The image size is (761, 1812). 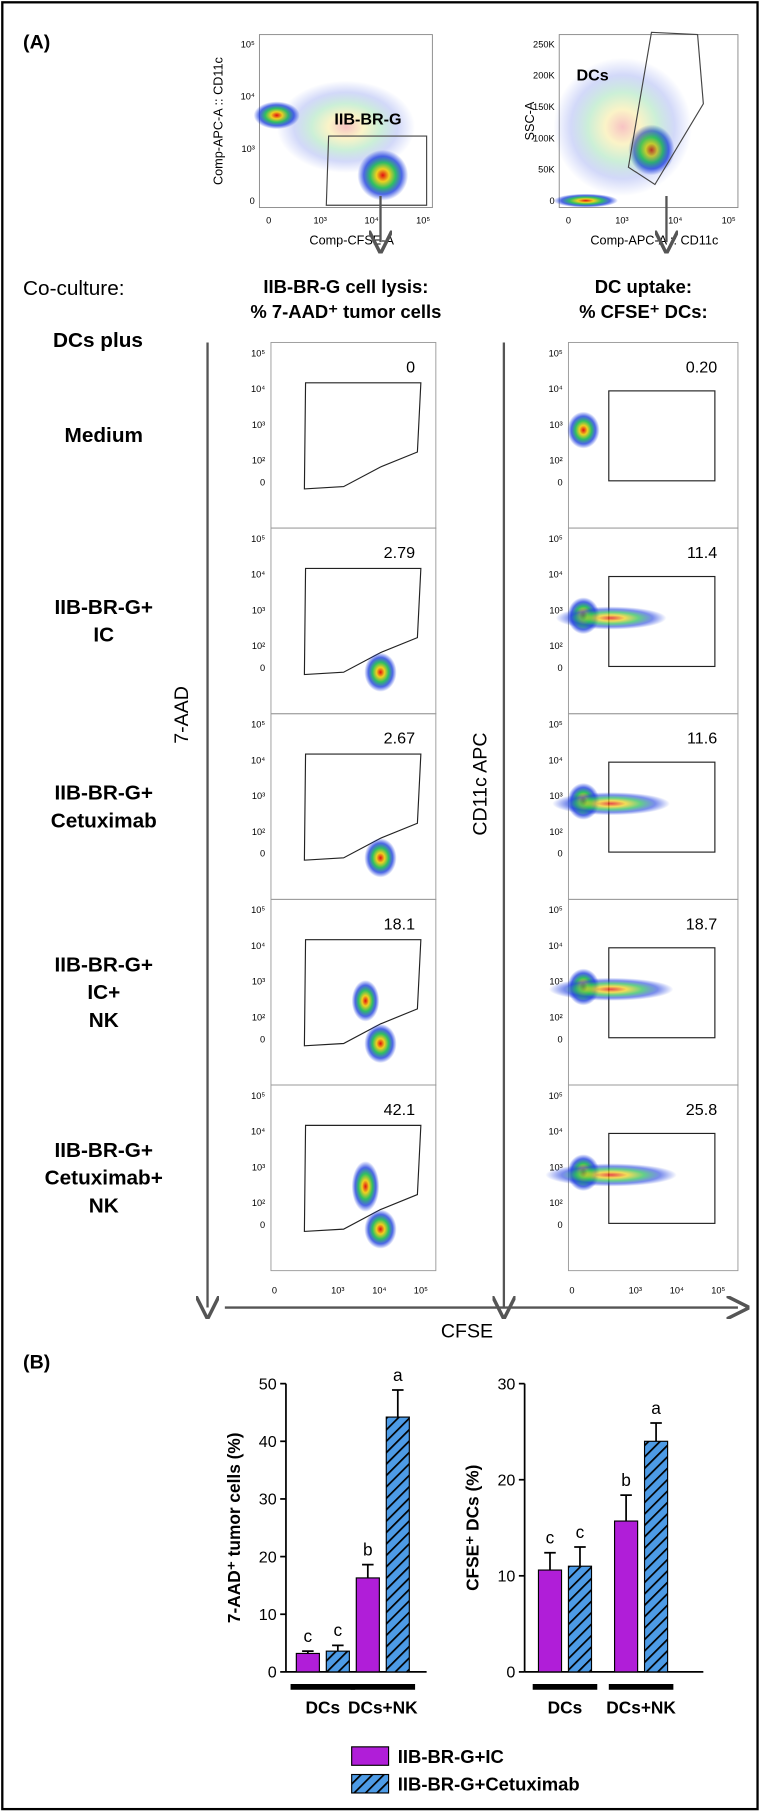 What do you see at coordinates (593, 76) in the screenshot?
I see `gate-label: DCs` at bounding box center [593, 76].